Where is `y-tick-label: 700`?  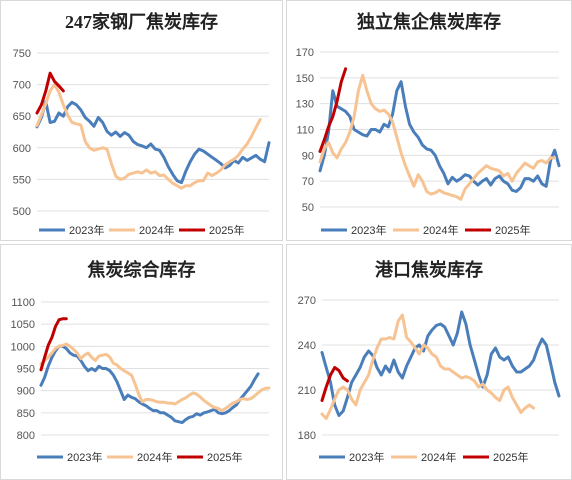
y-tick-label: 700 is located at coordinates (22, 86).